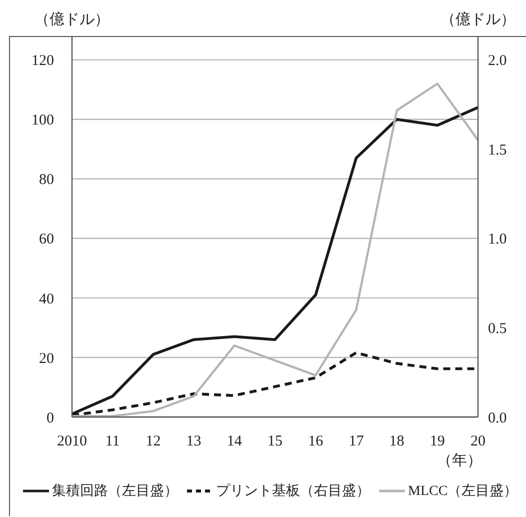  Describe the element at coordinates (275, 442) in the screenshot. I see `x-tick-label: 15` at that location.